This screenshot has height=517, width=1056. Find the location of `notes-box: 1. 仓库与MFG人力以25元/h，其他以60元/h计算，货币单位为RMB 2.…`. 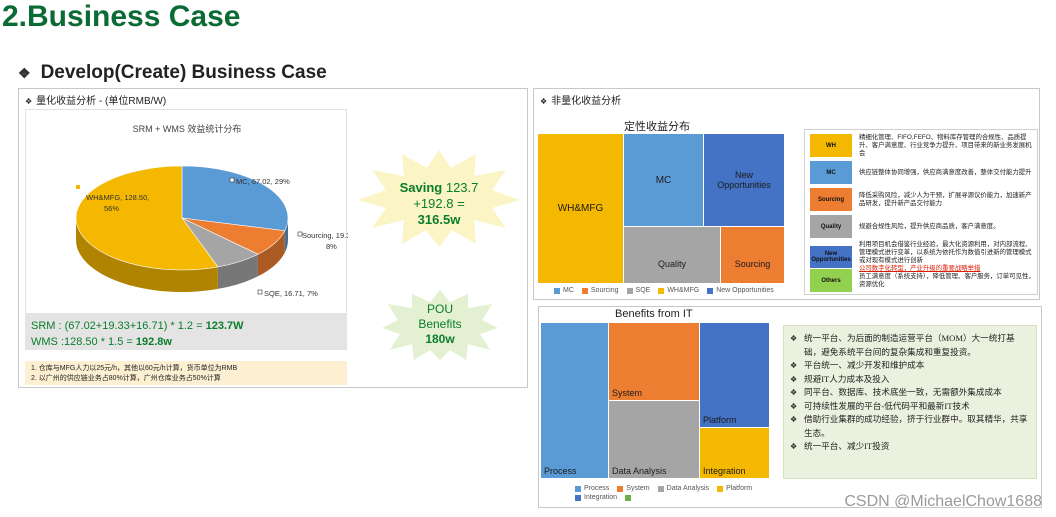

notes-box: 1. 仓库与MFG人力以25元/h，其他以60元/h计算，货币单位为RMB 2.… is located at coordinates (186, 373).